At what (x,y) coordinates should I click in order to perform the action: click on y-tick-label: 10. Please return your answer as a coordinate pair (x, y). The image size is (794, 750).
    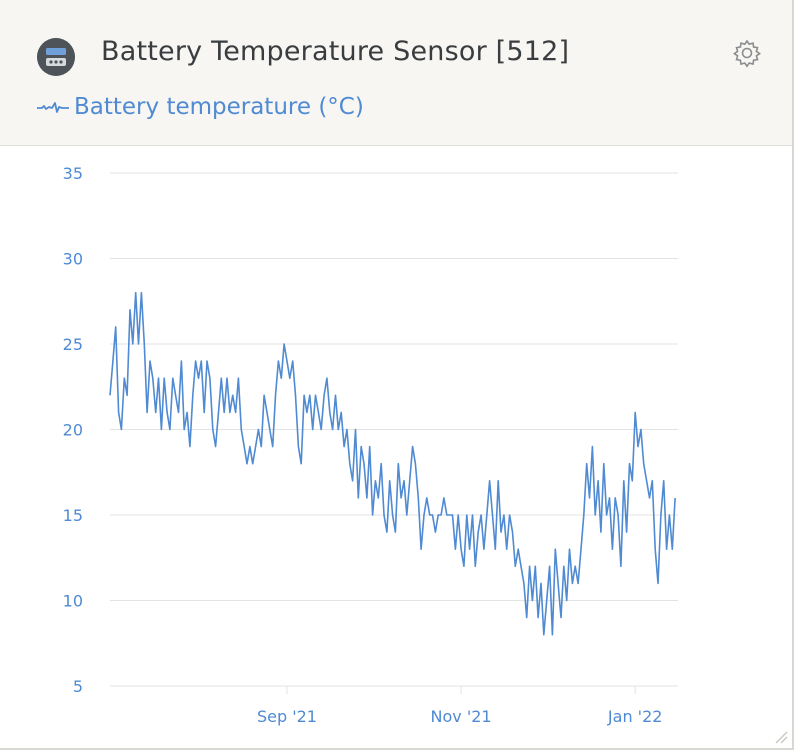
    Looking at the image, I should click on (73, 601).